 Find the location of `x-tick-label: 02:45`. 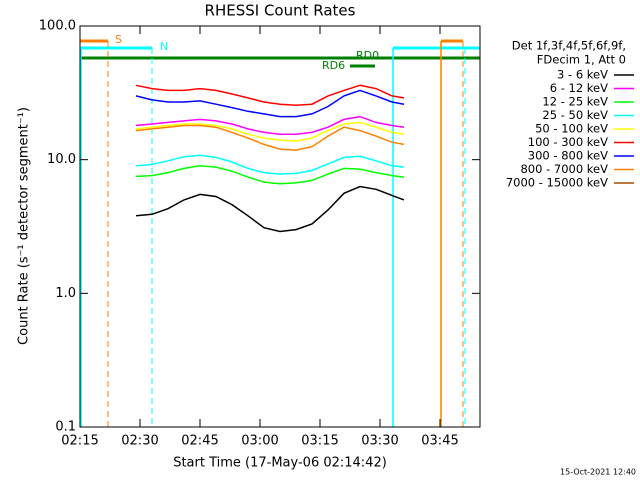

x-tick-label: 02:45 is located at coordinates (199, 441).